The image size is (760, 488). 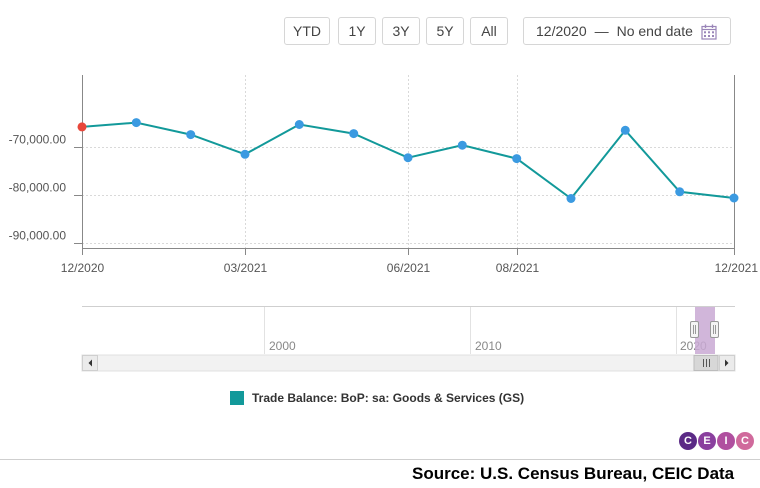 I want to click on source-note: Source: U.S. Census Bureau, CEIC Data, so click(x=573, y=473).